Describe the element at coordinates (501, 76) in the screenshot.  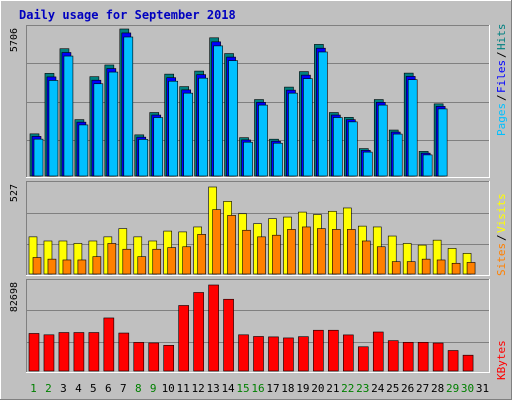
I see `legend-files: Files` at that location.